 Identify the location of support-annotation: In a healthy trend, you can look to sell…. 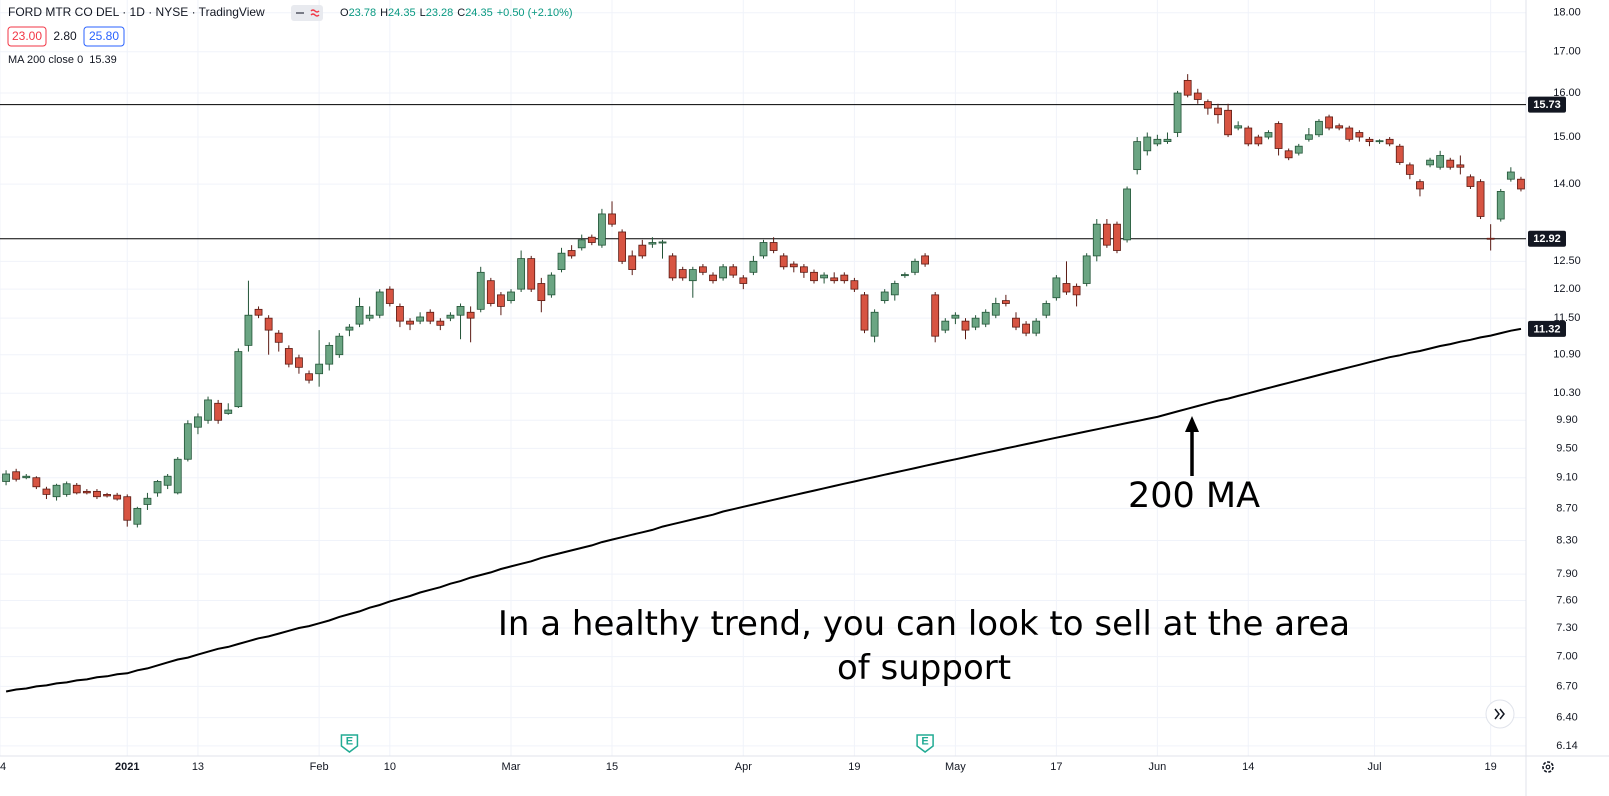
(924, 646).